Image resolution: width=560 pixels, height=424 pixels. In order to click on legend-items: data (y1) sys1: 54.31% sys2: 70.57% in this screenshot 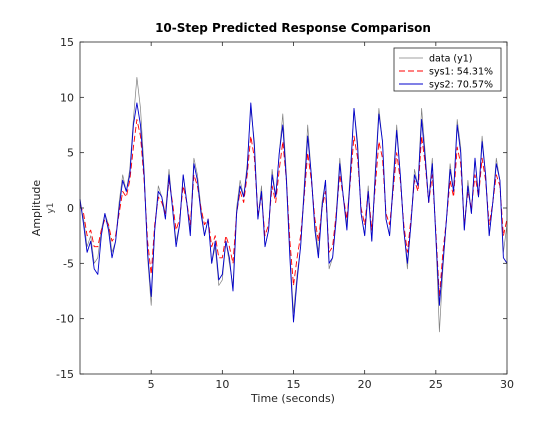, I will do `click(446, 72)`.